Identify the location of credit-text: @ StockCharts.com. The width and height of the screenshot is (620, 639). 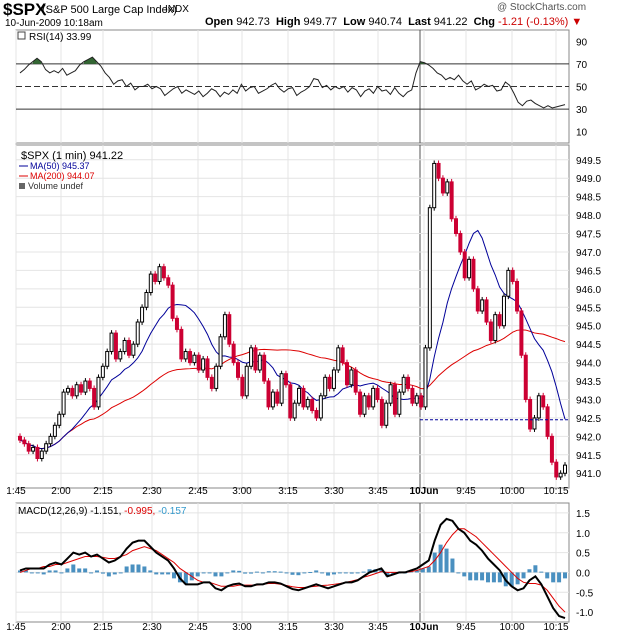
(542, 7).